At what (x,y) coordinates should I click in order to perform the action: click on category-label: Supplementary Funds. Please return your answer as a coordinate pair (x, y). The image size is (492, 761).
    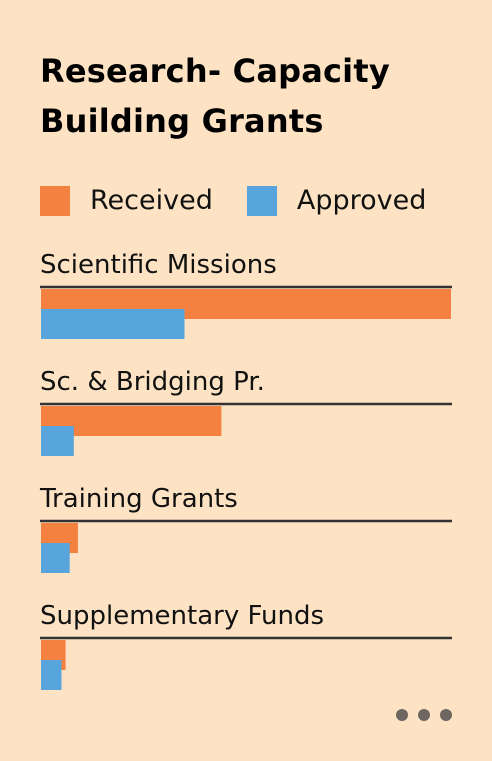
    Looking at the image, I should click on (182, 616).